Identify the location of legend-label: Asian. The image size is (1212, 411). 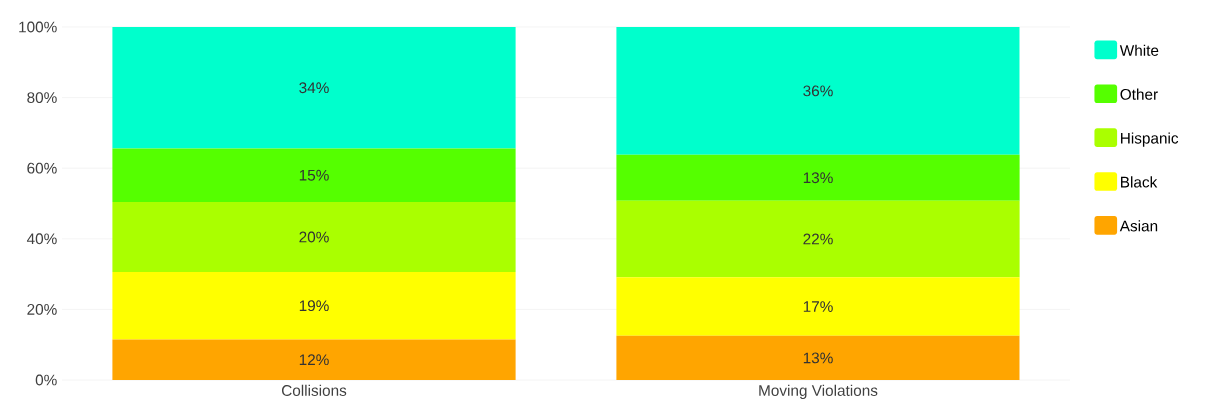
(1138, 226).